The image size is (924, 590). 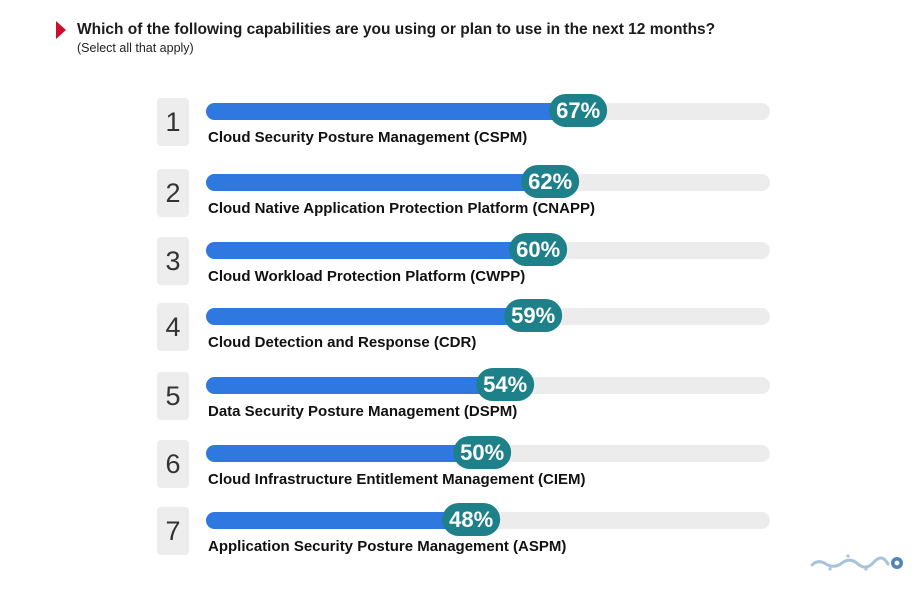 What do you see at coordinates (173, 464) in the screenshot?
I see `rank-number: 6` at bounding box center [173, 464].